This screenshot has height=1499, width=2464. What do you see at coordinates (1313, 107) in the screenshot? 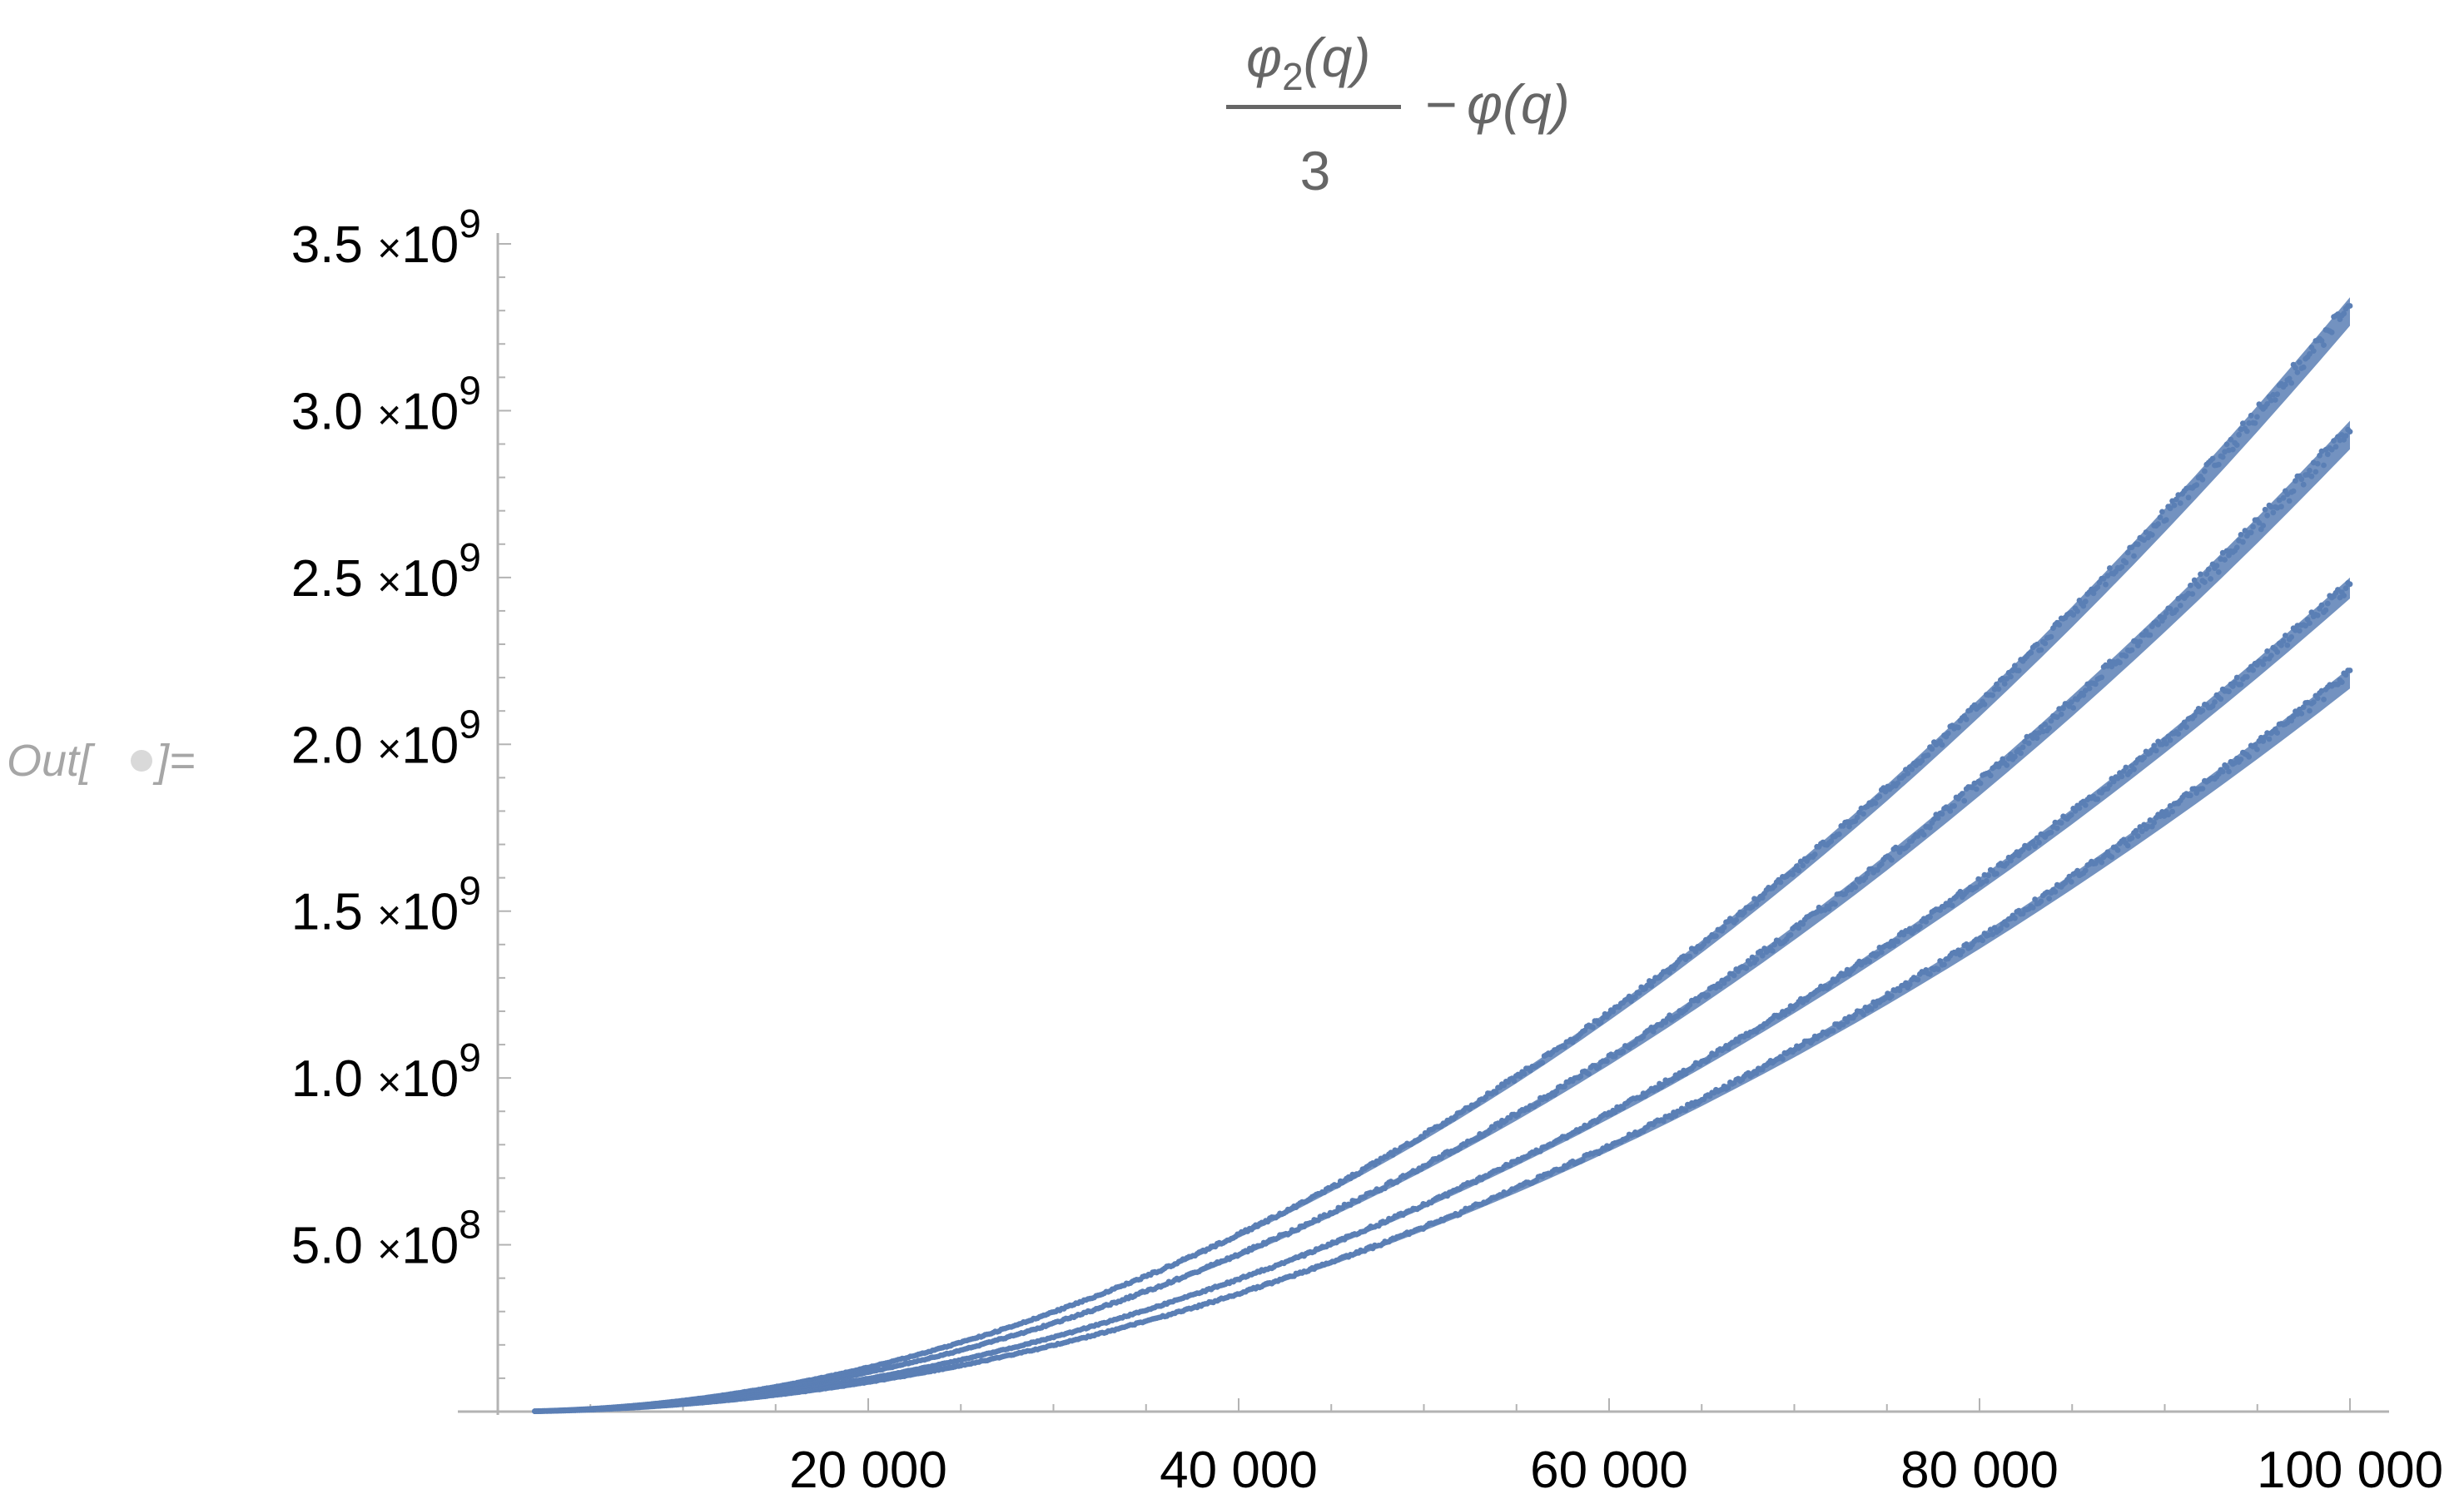
I see `title-fraction-bar` at bounding box center [1313, 107].